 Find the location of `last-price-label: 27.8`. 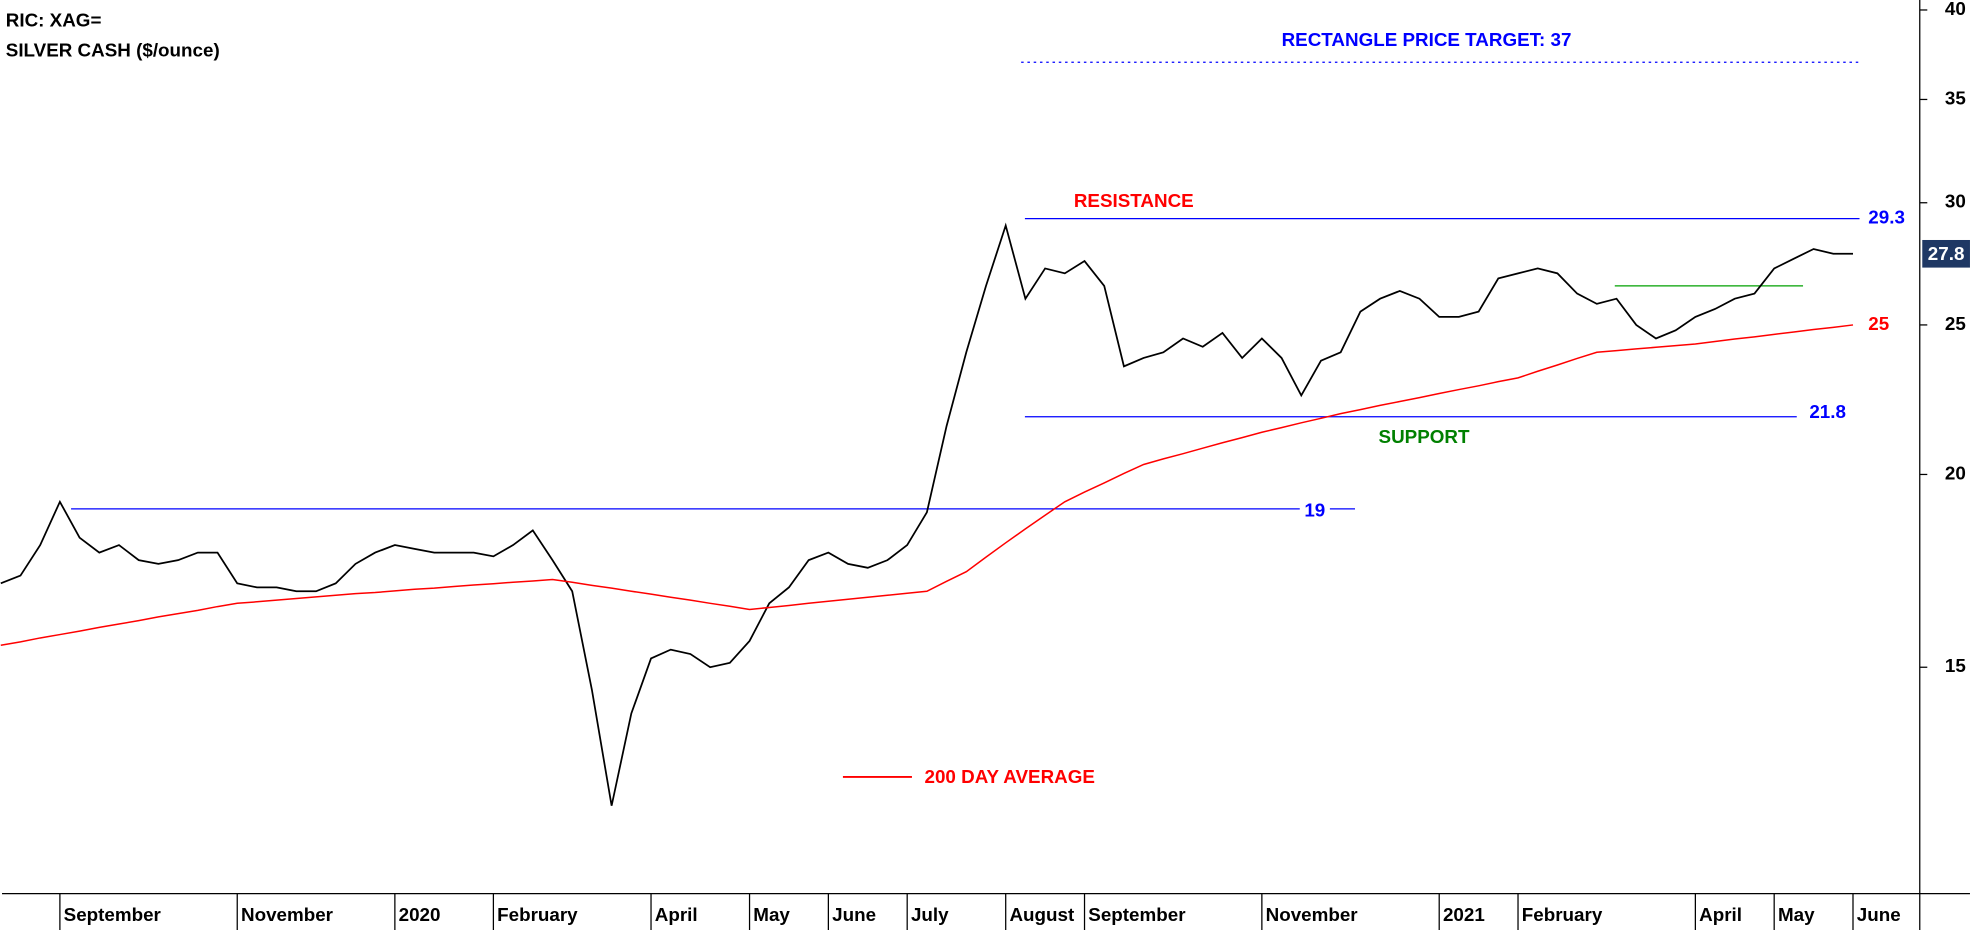

last-price-label: 27.8 is located at coordinates (1946, 253).